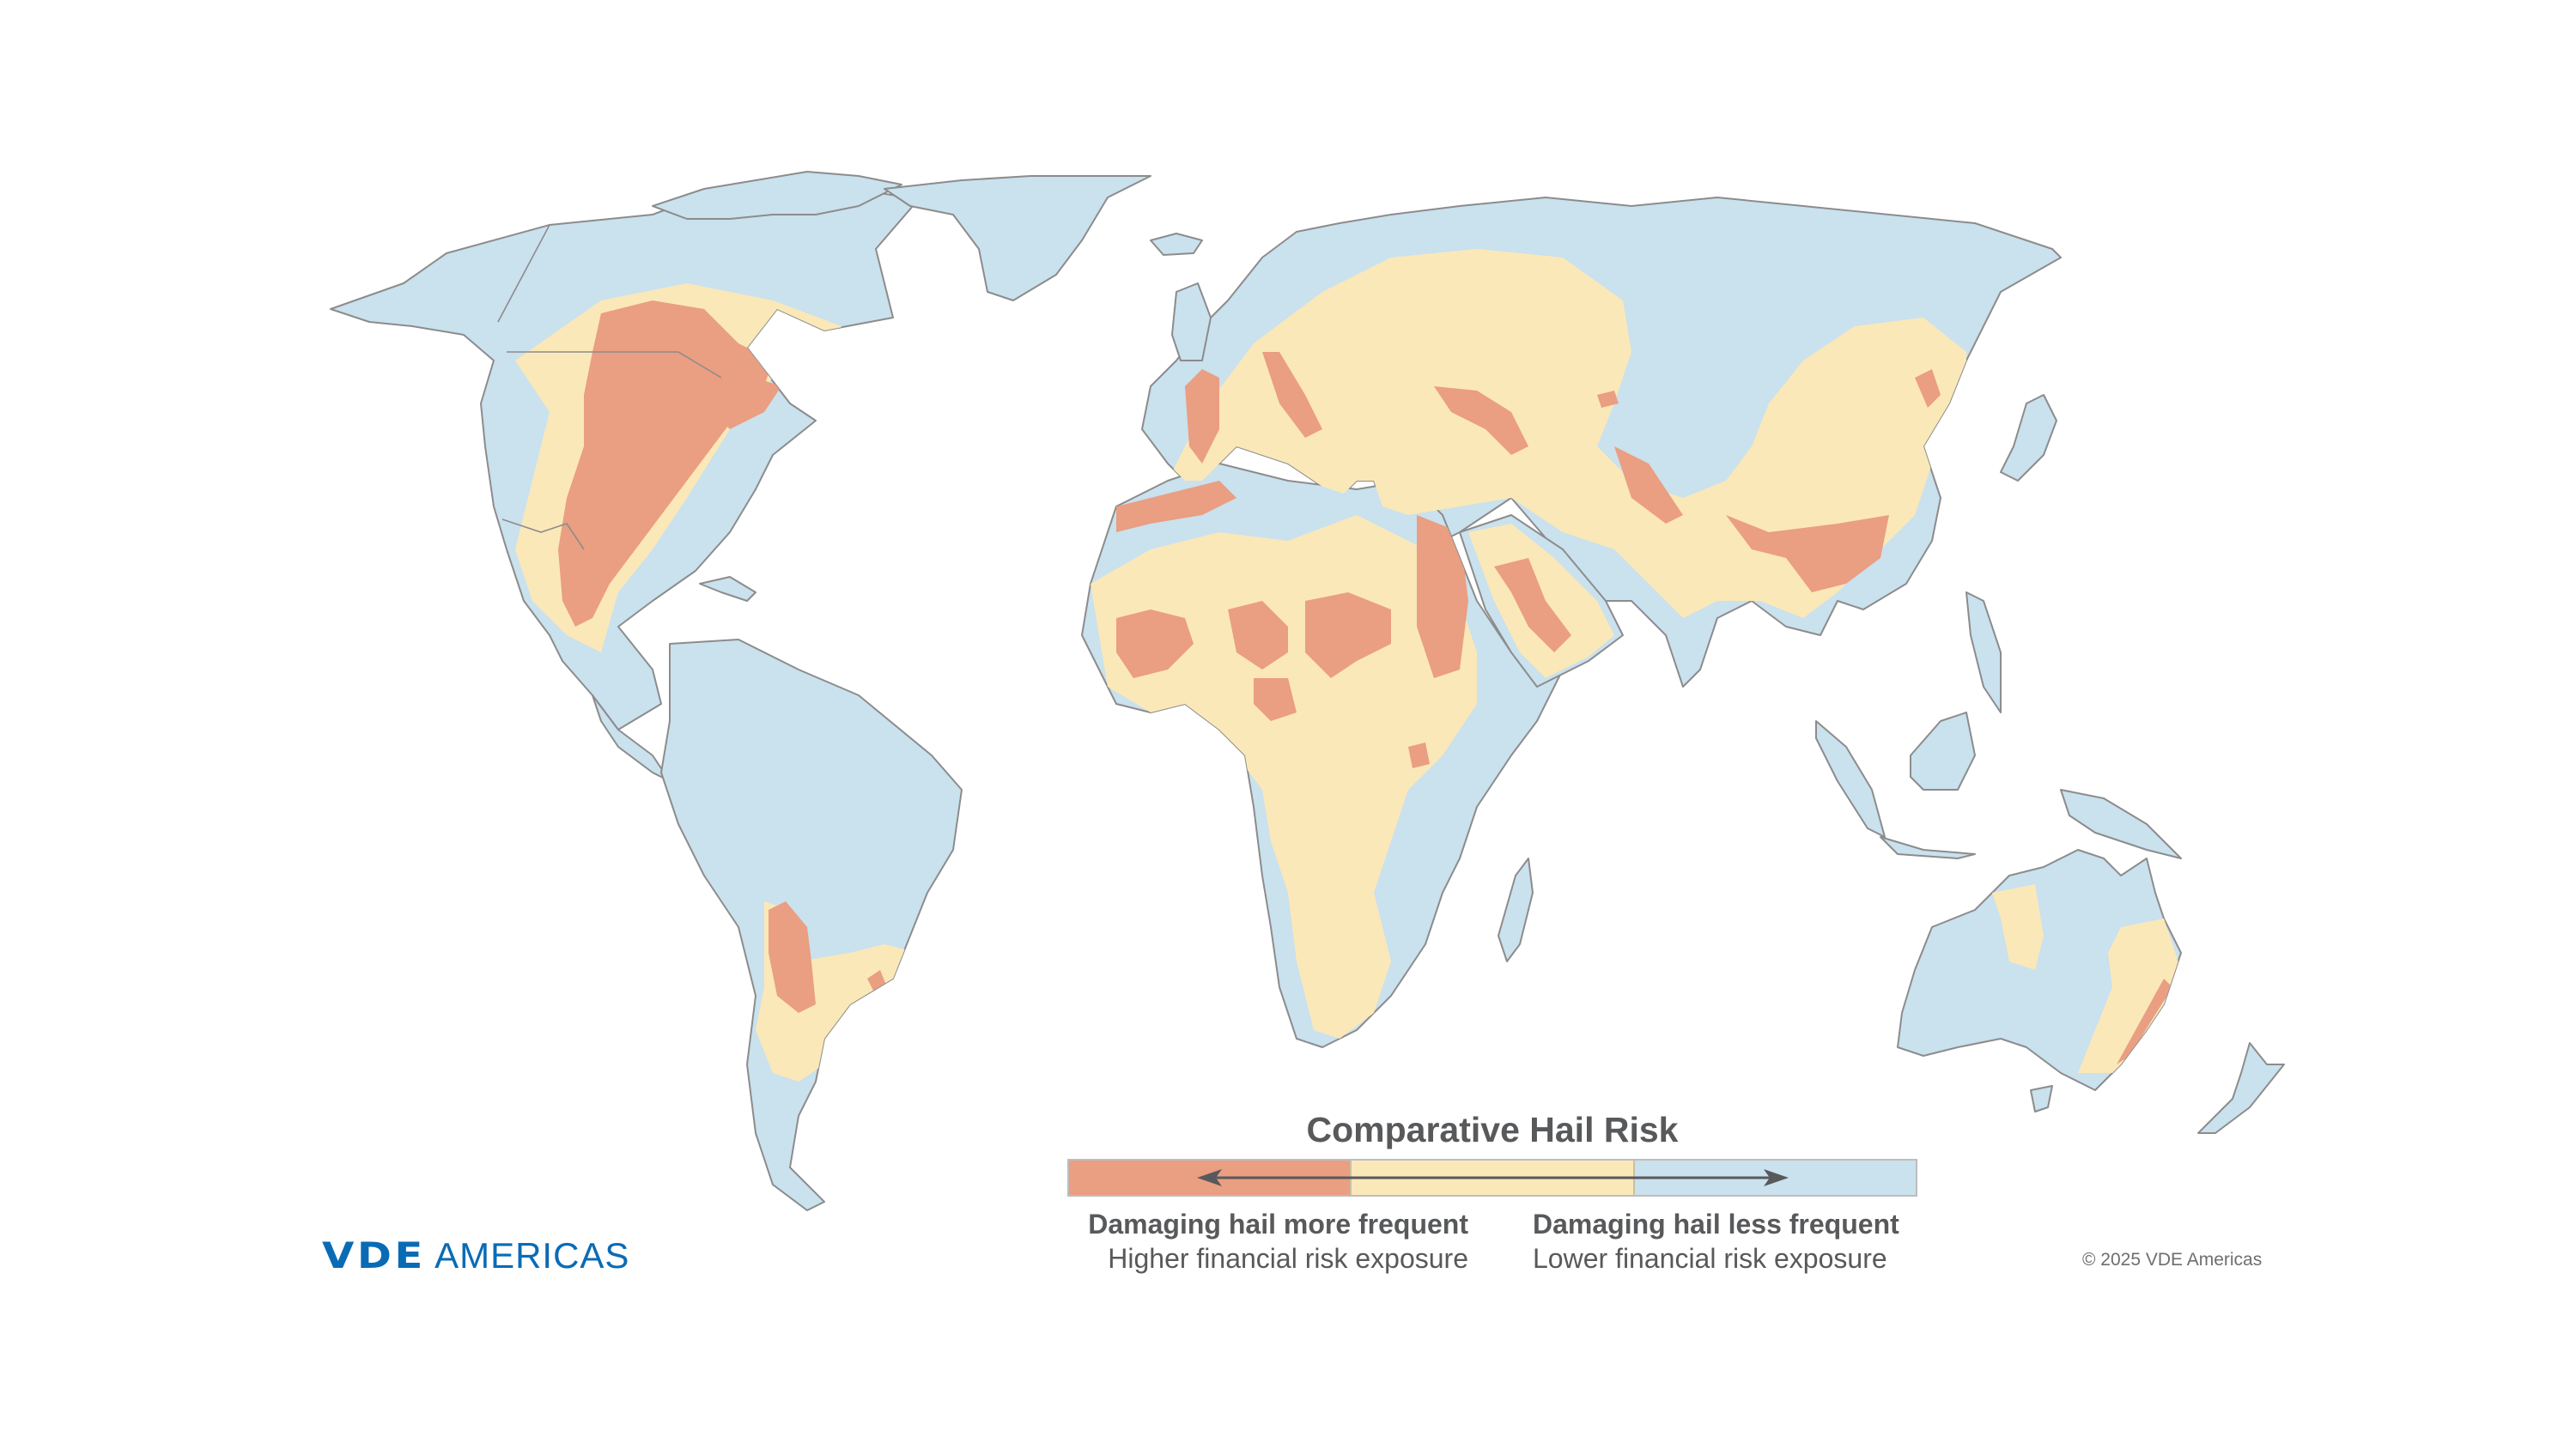 Image resolution: width=2576 pixels, height=1449 pixels. What do you see at coordinates (1943, 751) in the screenshot?
I see `borneo` at bounding box center [1943, 751].